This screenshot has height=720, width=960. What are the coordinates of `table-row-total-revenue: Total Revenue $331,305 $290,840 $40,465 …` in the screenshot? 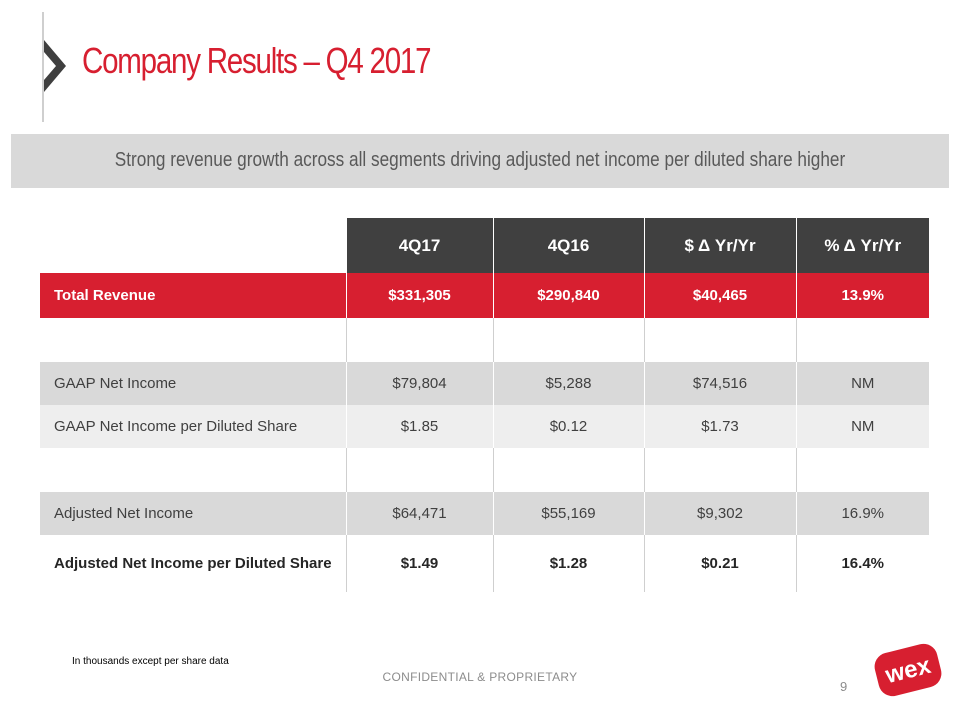 It's located at (484, 295).